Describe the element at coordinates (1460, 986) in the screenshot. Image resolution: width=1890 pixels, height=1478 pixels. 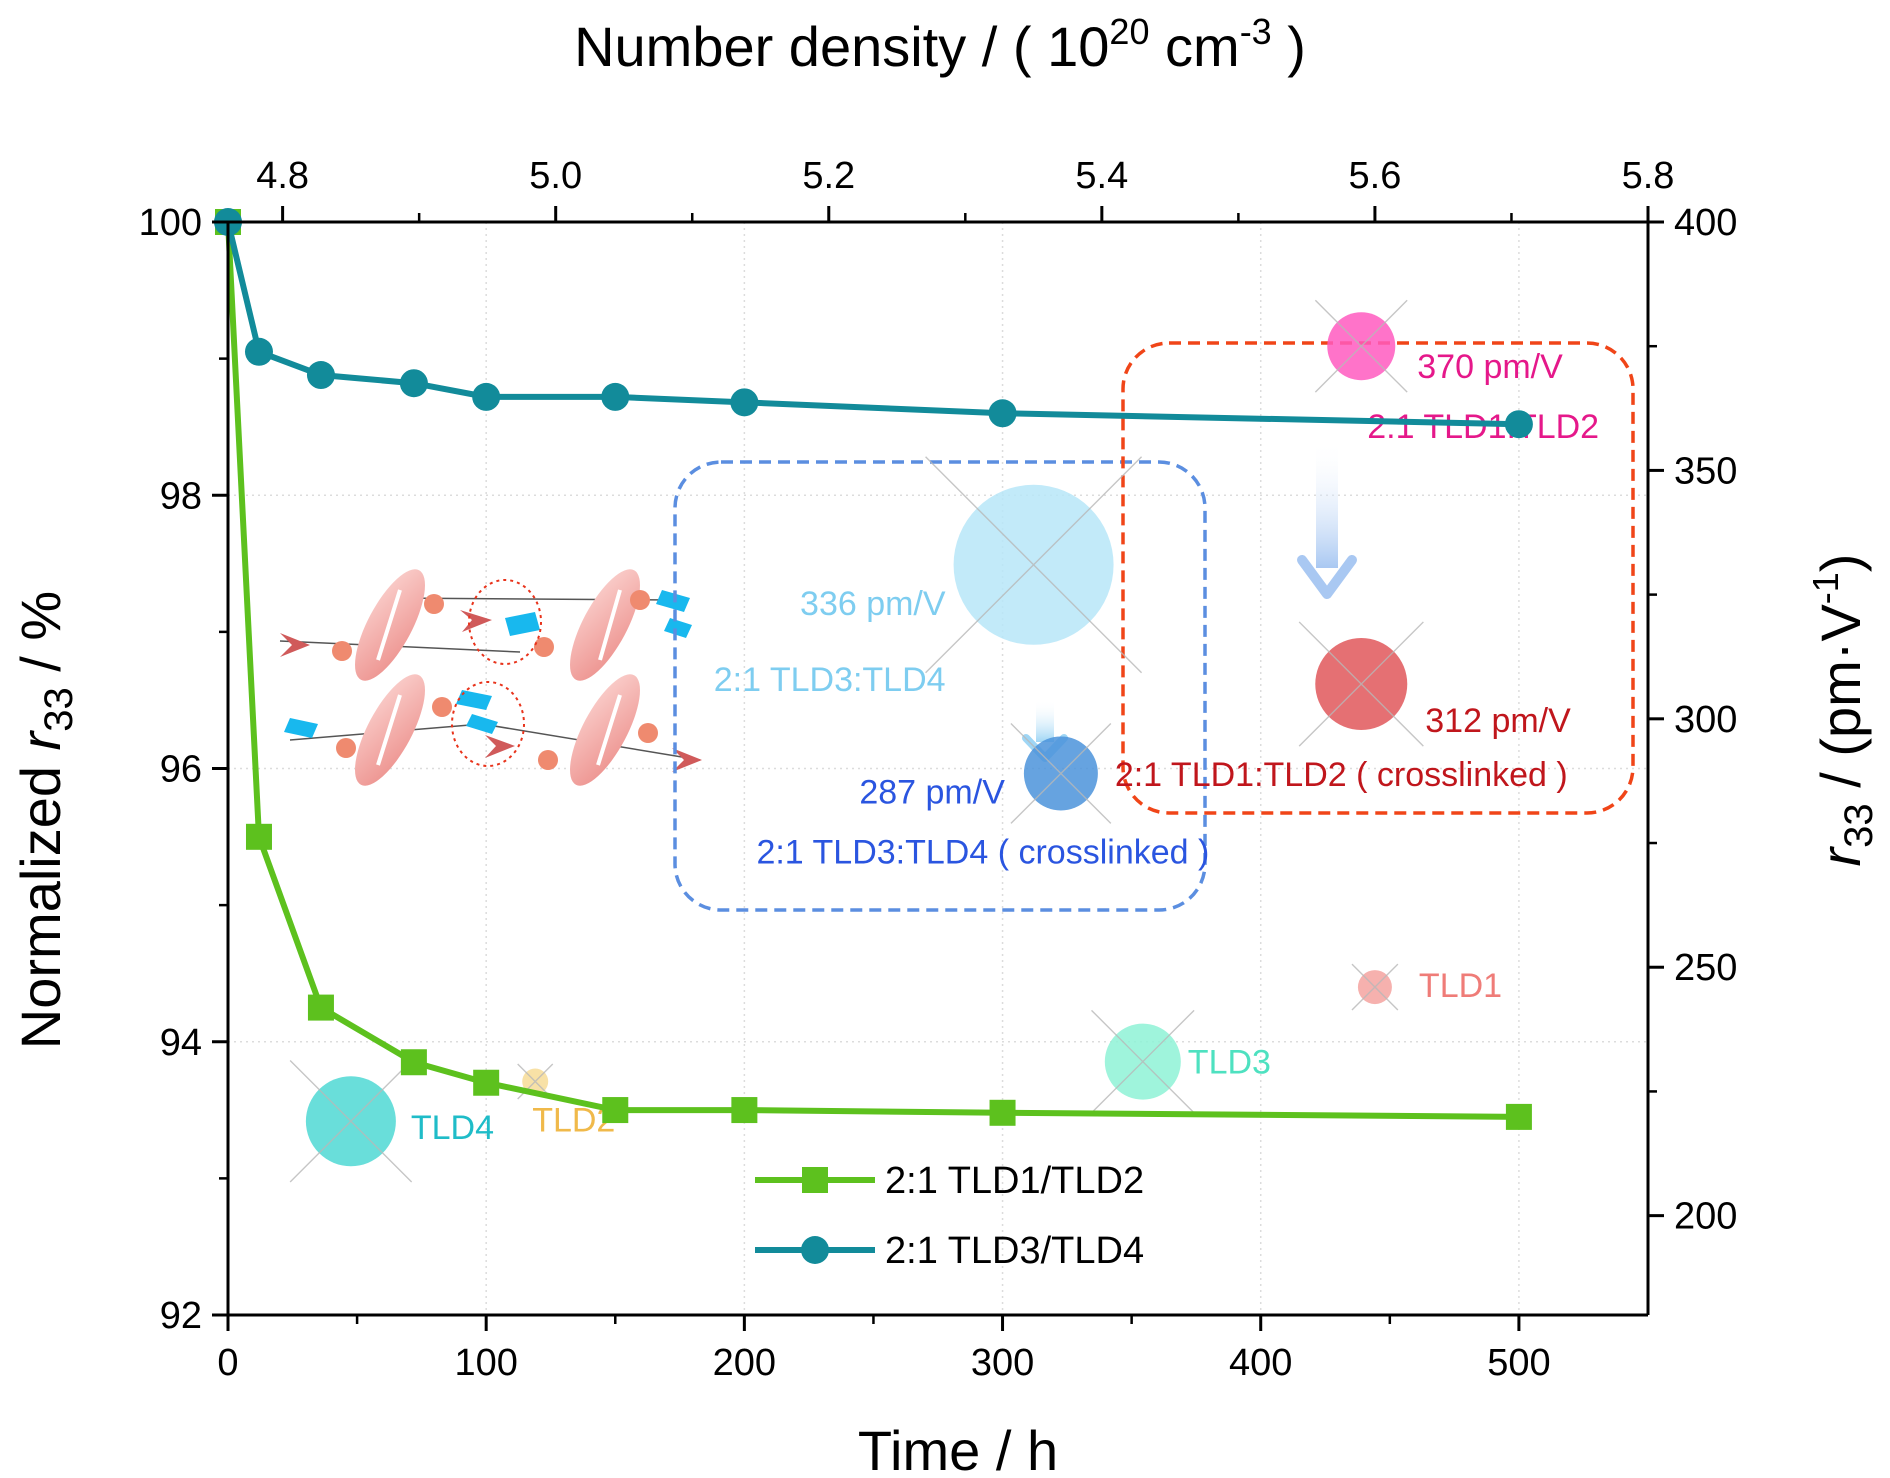
I see `bubble-label: TLD1` at that location.